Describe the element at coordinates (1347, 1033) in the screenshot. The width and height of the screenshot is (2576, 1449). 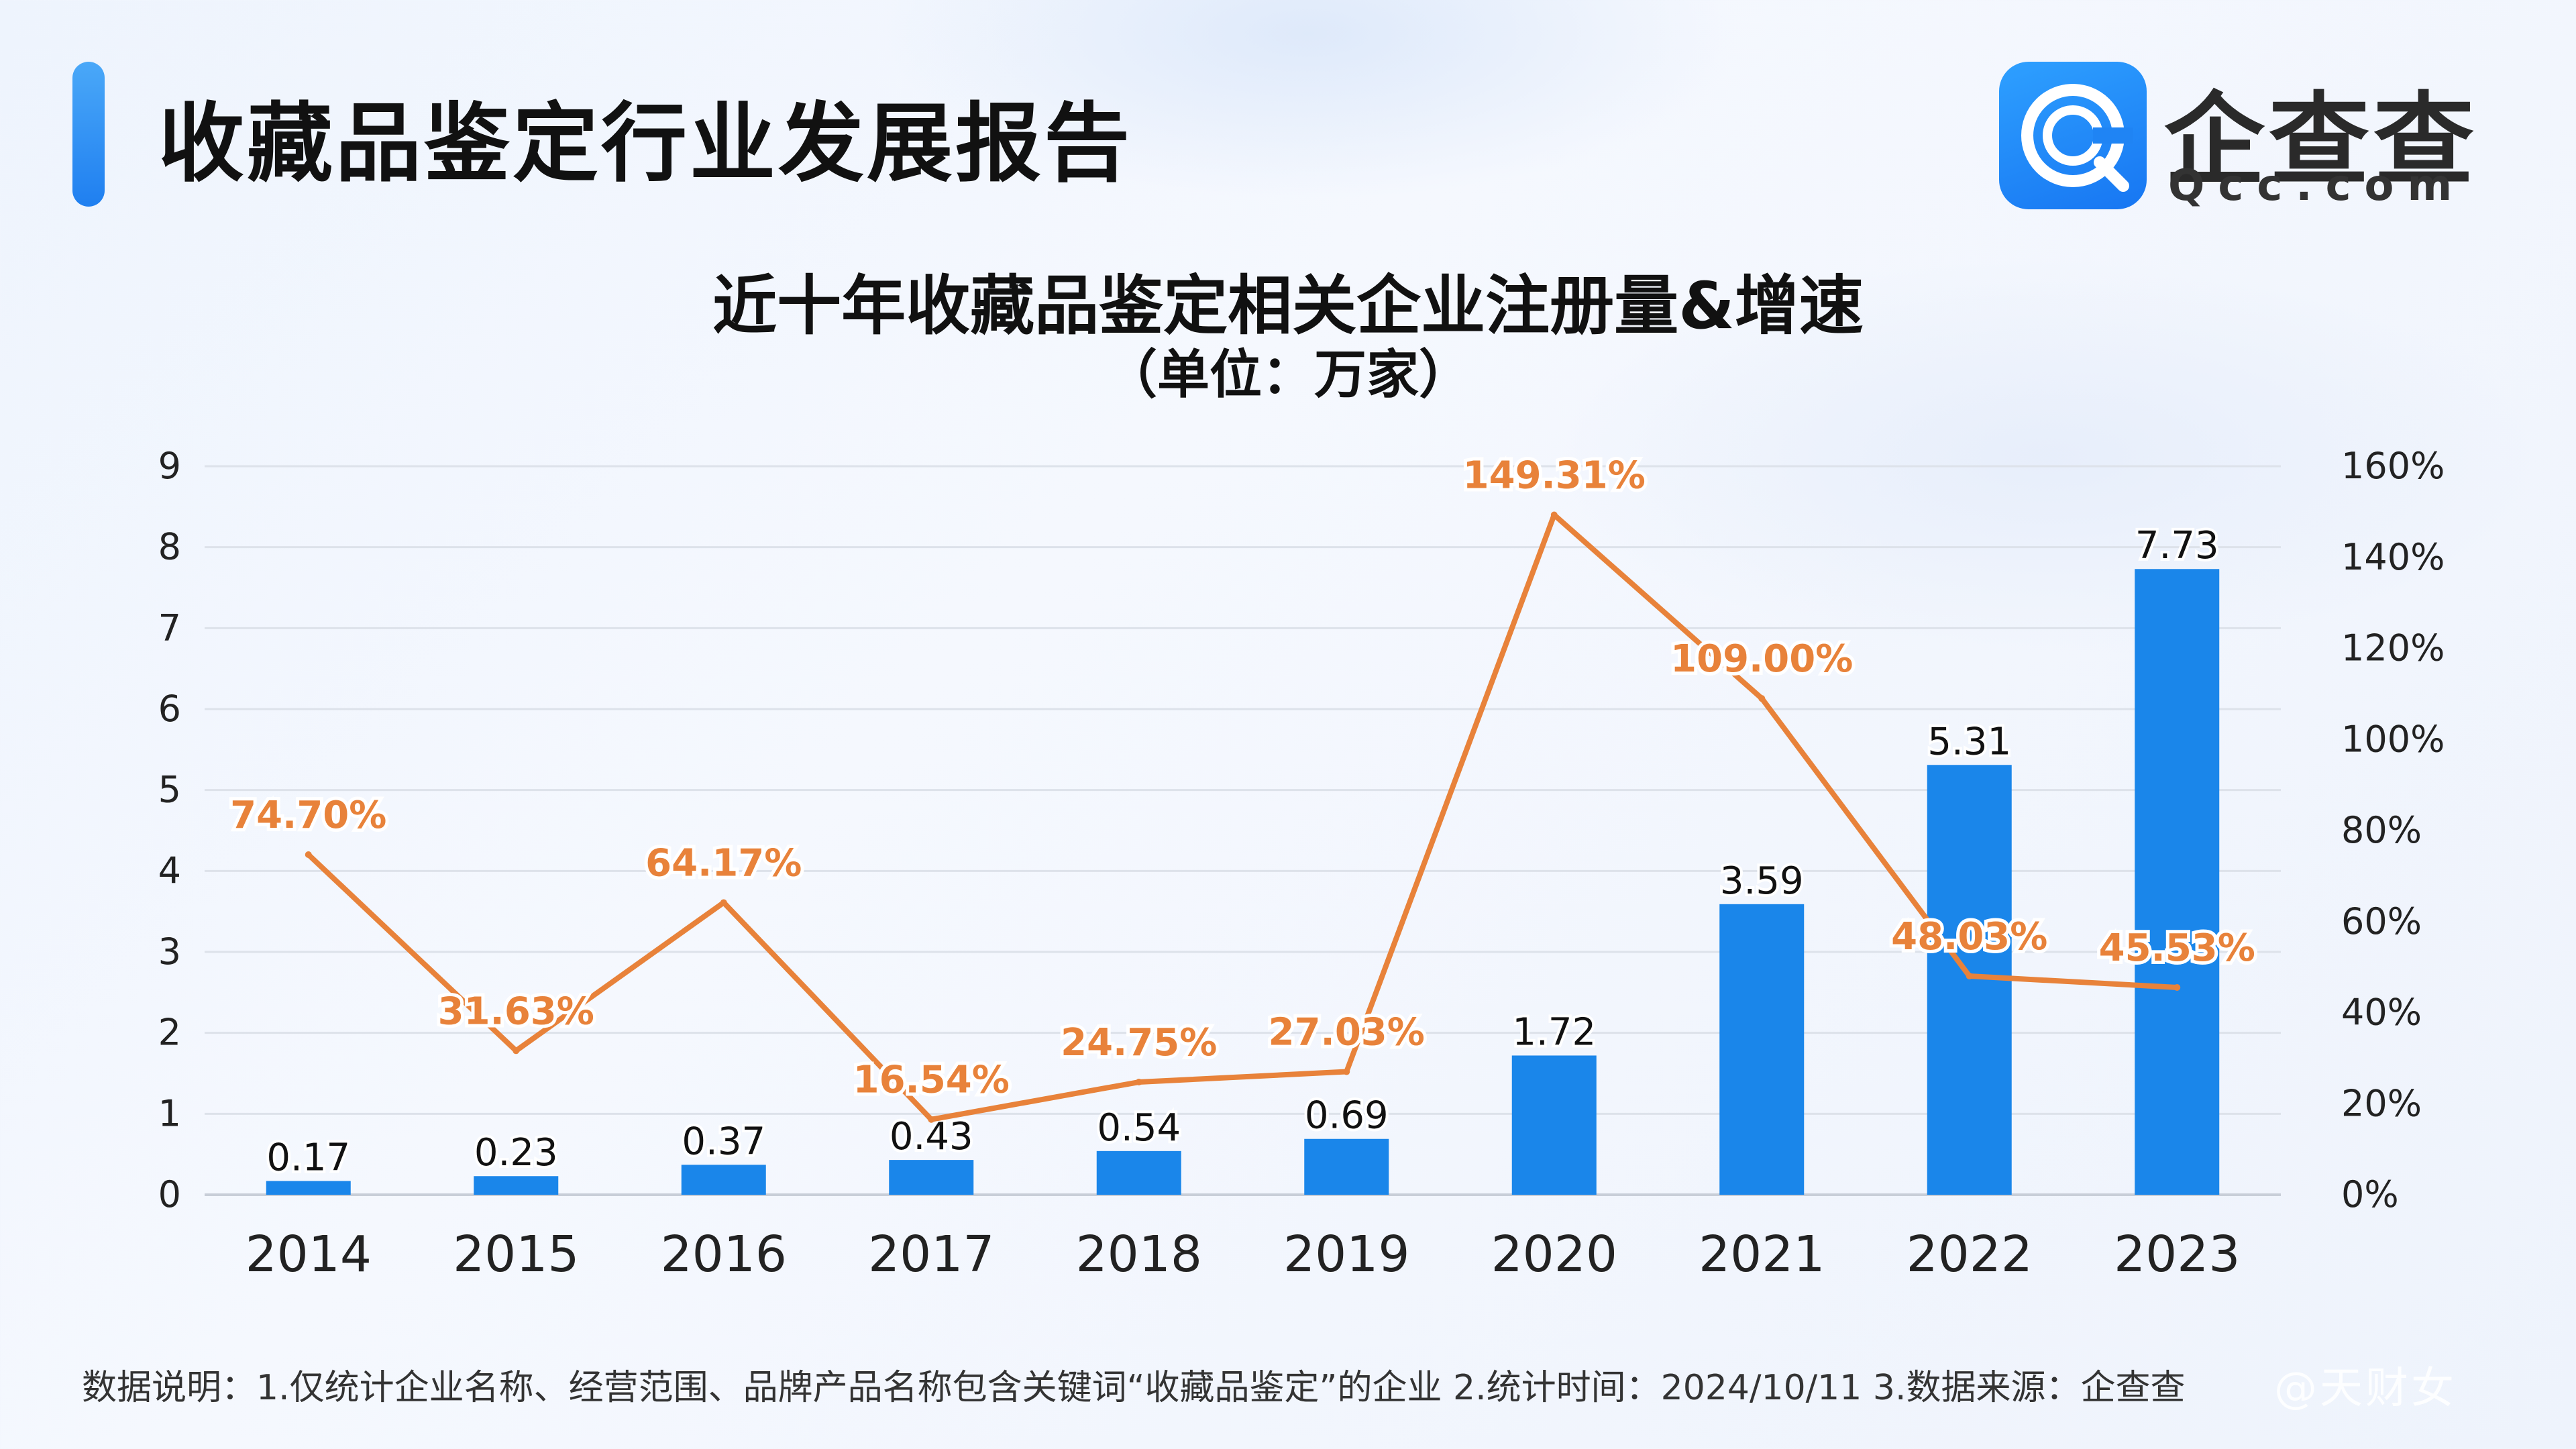
I see `growth-data-label: 27.03%` at that location.